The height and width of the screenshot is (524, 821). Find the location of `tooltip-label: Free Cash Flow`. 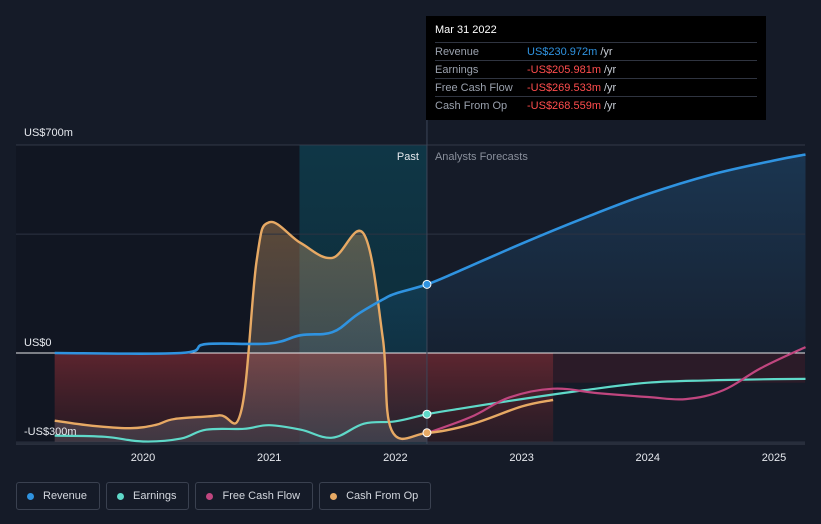

tooltip-label: Free Cash Flow is located at coordinates (474, 87).